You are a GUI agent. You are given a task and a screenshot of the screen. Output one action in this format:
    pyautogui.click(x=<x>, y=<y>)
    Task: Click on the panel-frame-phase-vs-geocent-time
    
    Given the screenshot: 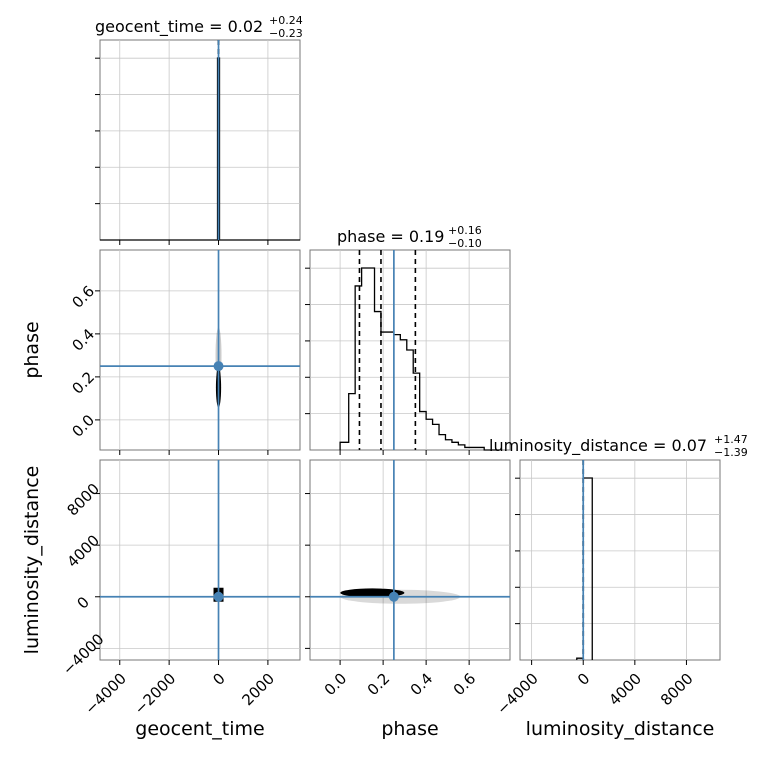 What is the action you would take?
    pyautogui.click(x=200, y=350)
    